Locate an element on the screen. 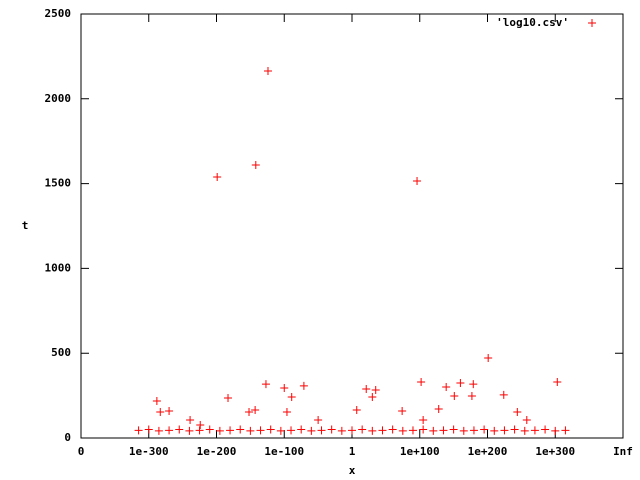 This screenshot has height=480, width=640. y-axis-label: t is located at coordinates (25, 225).